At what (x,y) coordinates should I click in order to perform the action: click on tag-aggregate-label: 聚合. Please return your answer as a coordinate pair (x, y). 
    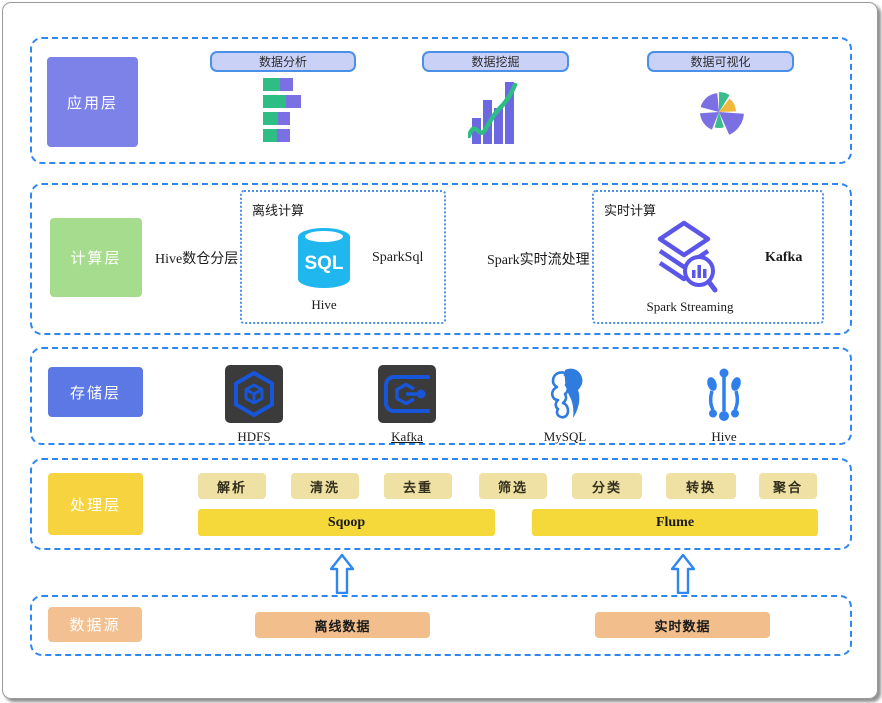
    Looking at the image, I should click on (787, 487).